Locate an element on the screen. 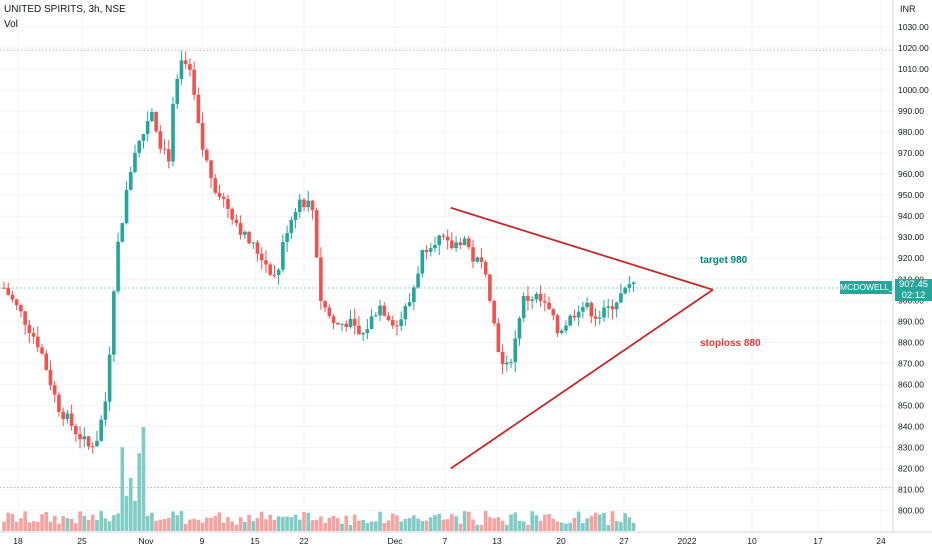 Image resolution: width=932 pixels, height=550 pixels. triangle-trendlines is located at coordinates (582, 338).